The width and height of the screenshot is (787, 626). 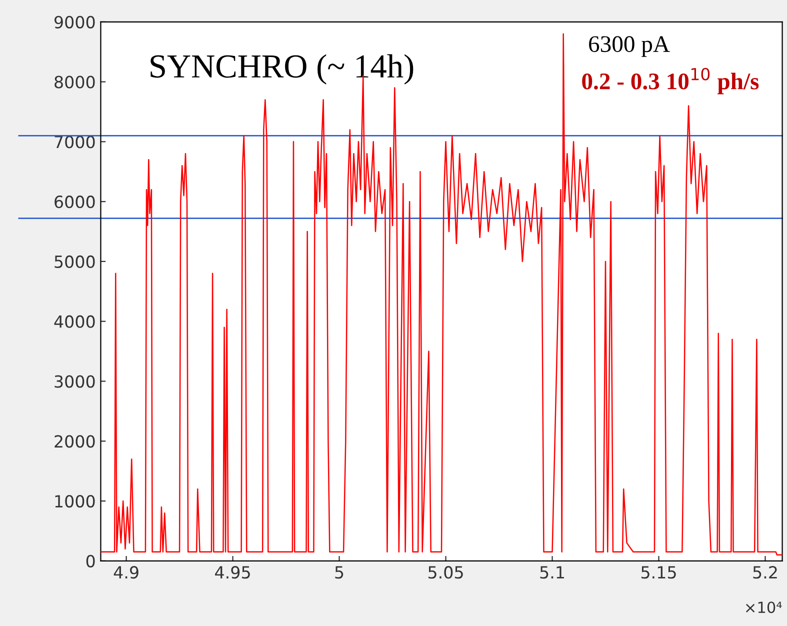 What do you see at coordinates (670, 81) in the screenshot?
I see `annotation: 0.2 - 0.3 10$^{10}$ ph/s` at bounding box center [670, 81].